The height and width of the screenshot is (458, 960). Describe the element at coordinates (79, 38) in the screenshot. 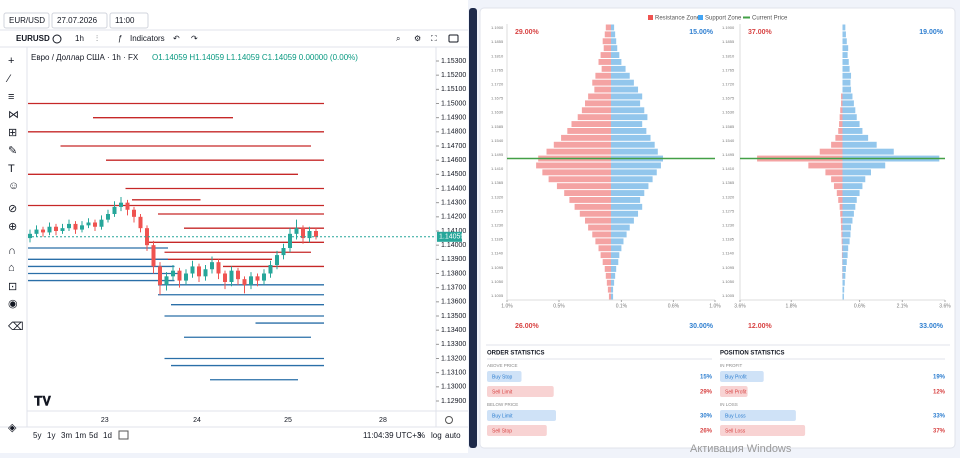

I see `interval: 1h` at that location.